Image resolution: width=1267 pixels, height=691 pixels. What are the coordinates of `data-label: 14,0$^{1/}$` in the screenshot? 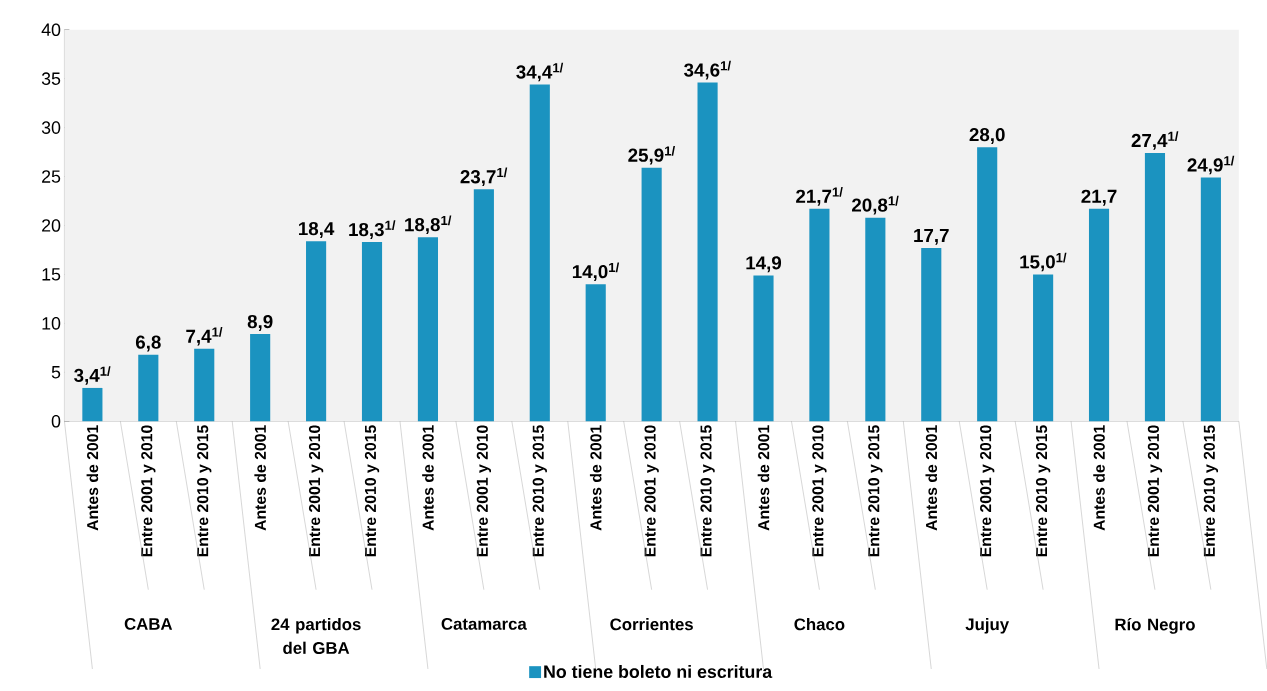 It's located at (596, 272).